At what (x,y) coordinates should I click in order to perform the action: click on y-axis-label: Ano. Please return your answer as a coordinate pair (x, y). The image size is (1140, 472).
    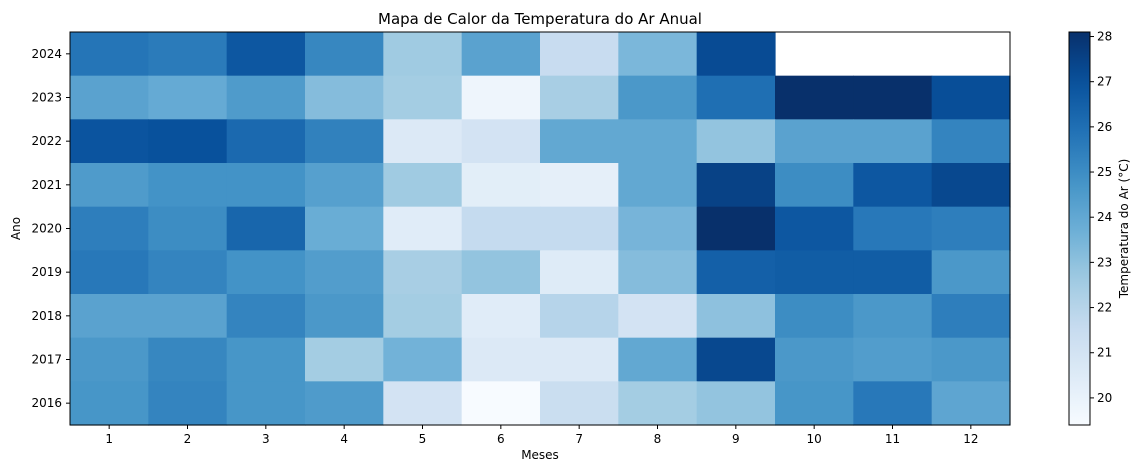
    Looking at the image, I should click on (16, 228).